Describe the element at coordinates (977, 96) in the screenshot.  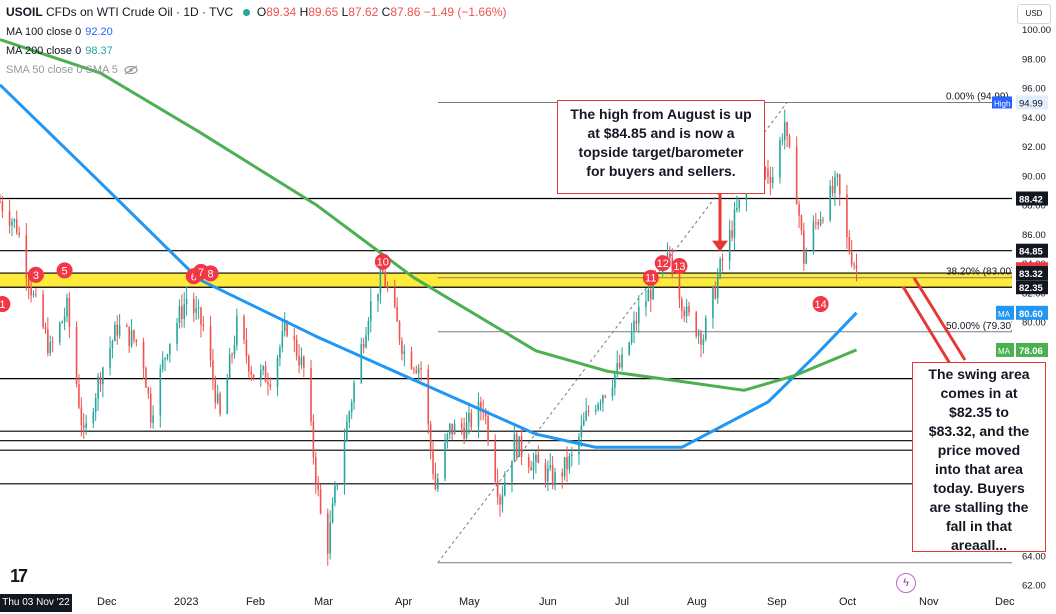
I see `fib-level-label: 0.00% (94.99)` at that location.